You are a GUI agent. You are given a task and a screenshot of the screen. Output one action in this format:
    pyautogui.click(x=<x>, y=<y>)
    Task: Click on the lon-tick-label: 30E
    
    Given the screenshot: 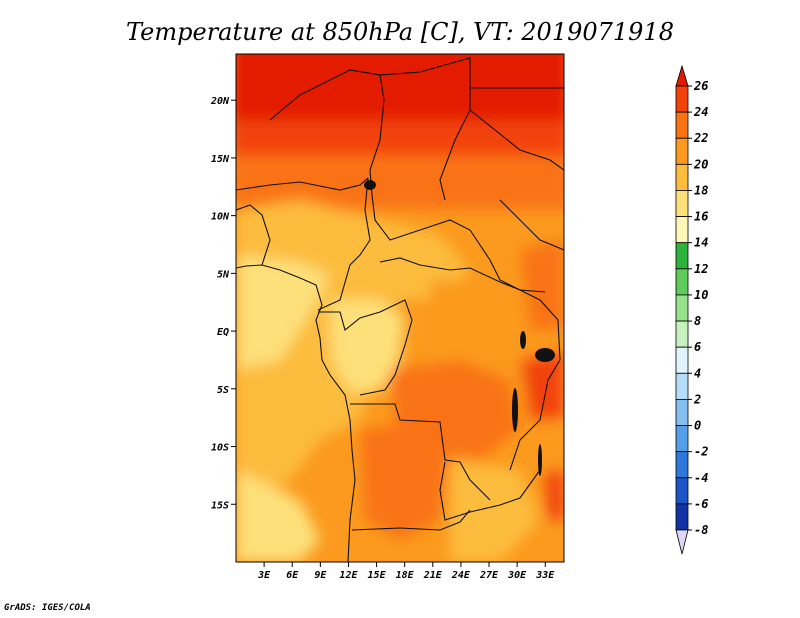 What is the action you would take?
    pyautogui.click(x=517, y=575)
    